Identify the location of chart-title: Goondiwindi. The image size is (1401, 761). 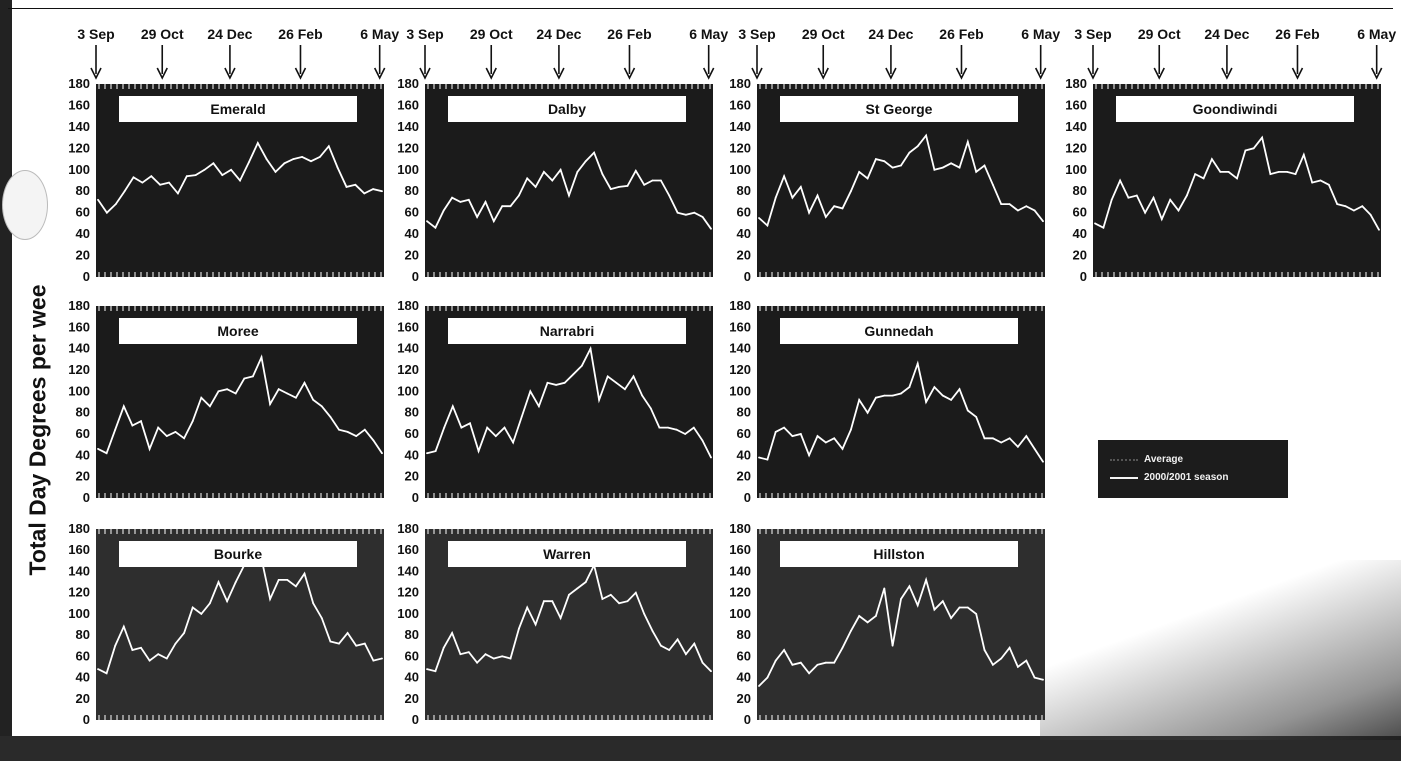
(1235, 109).